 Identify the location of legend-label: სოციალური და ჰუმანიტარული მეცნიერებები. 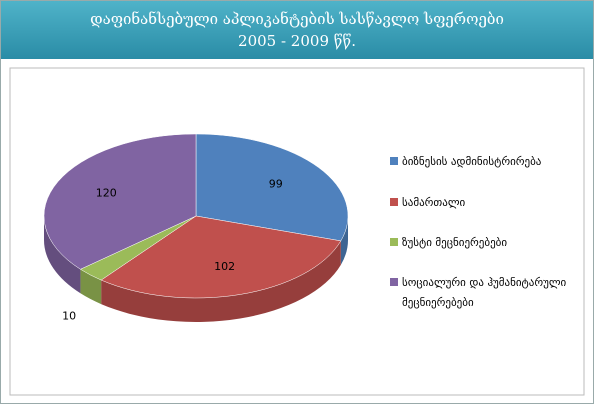
(484, 292).